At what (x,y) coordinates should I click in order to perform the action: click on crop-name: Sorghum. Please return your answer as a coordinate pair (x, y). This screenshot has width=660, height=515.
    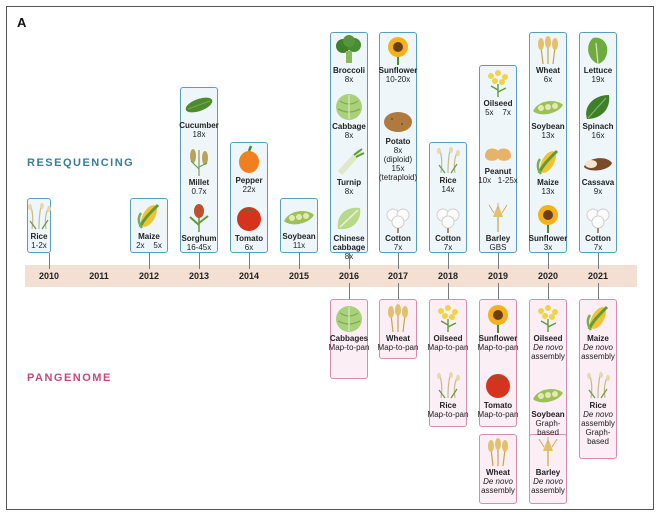
    Looking at the image, I should click on (199, 238).